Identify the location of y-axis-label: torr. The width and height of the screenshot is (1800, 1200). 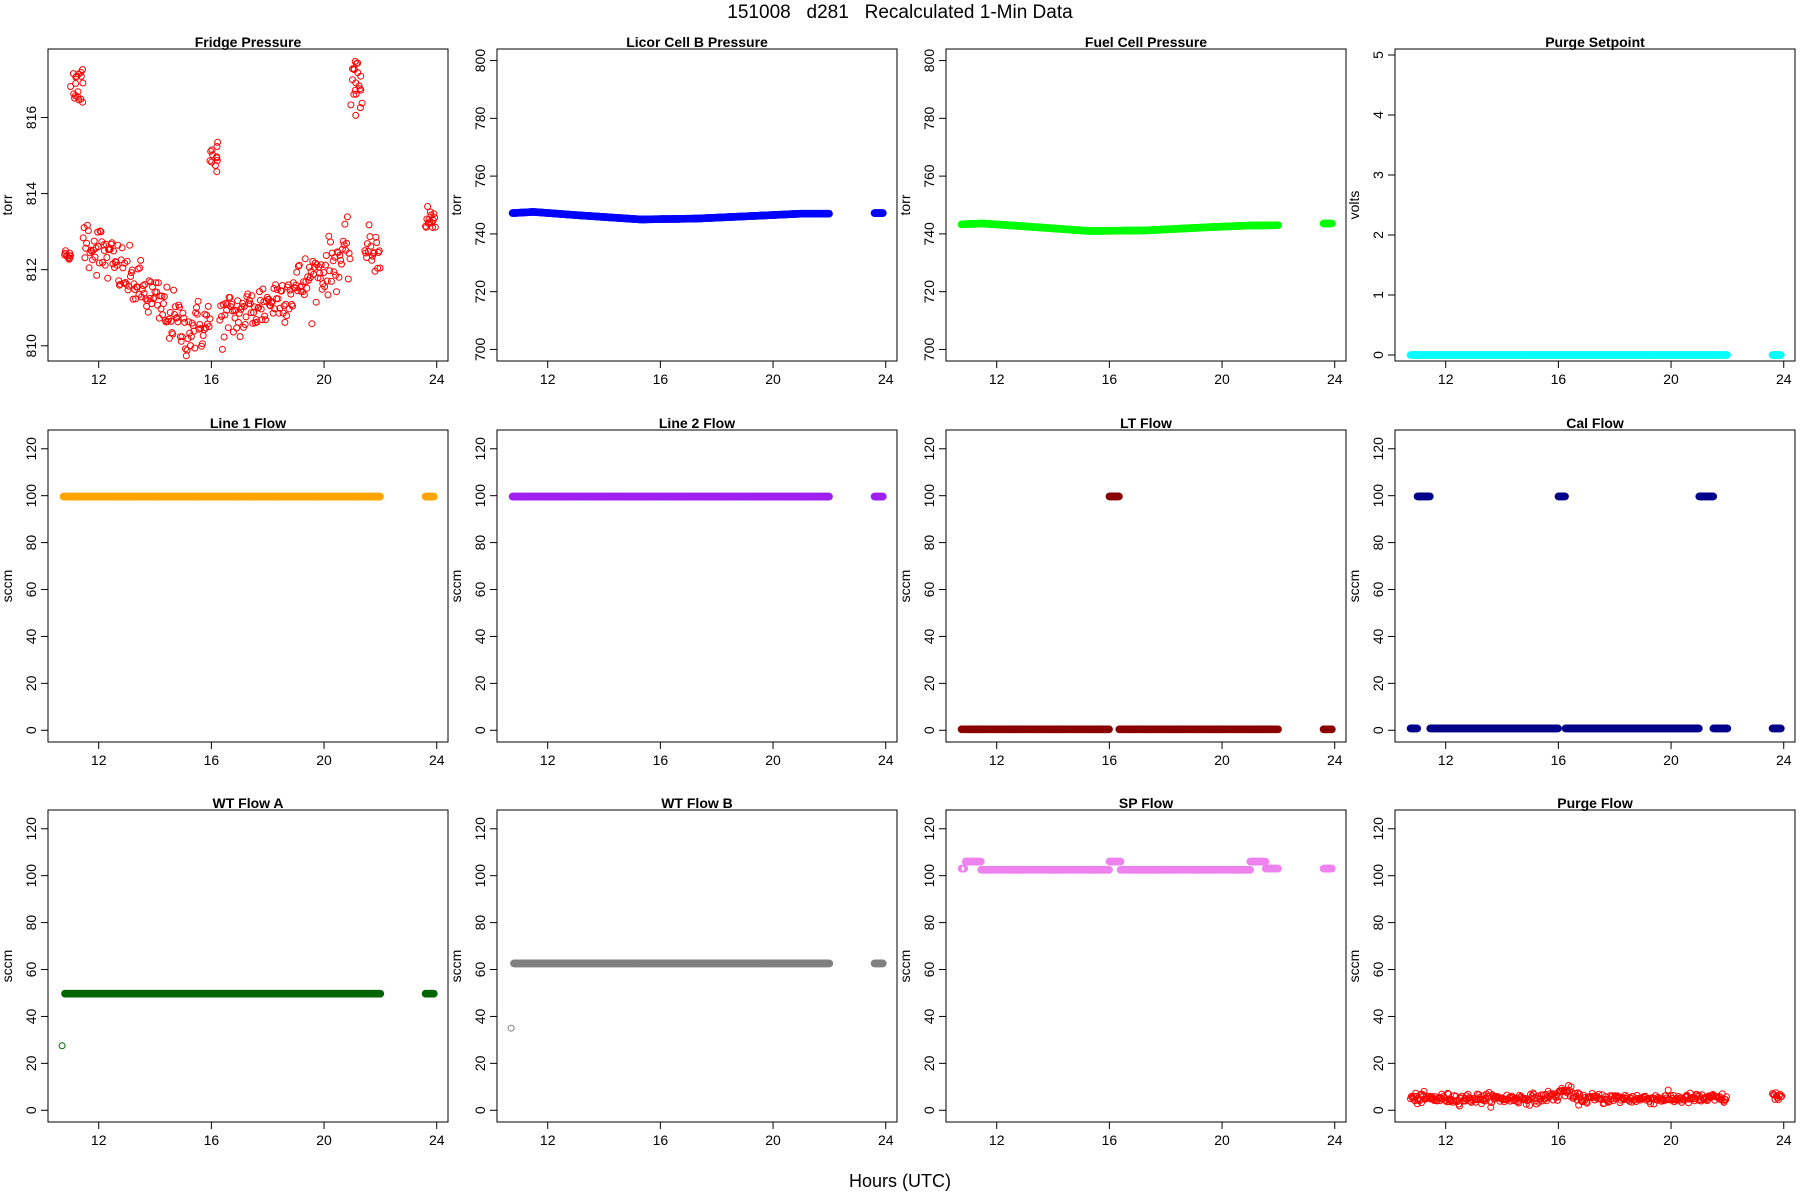
(7, 204).